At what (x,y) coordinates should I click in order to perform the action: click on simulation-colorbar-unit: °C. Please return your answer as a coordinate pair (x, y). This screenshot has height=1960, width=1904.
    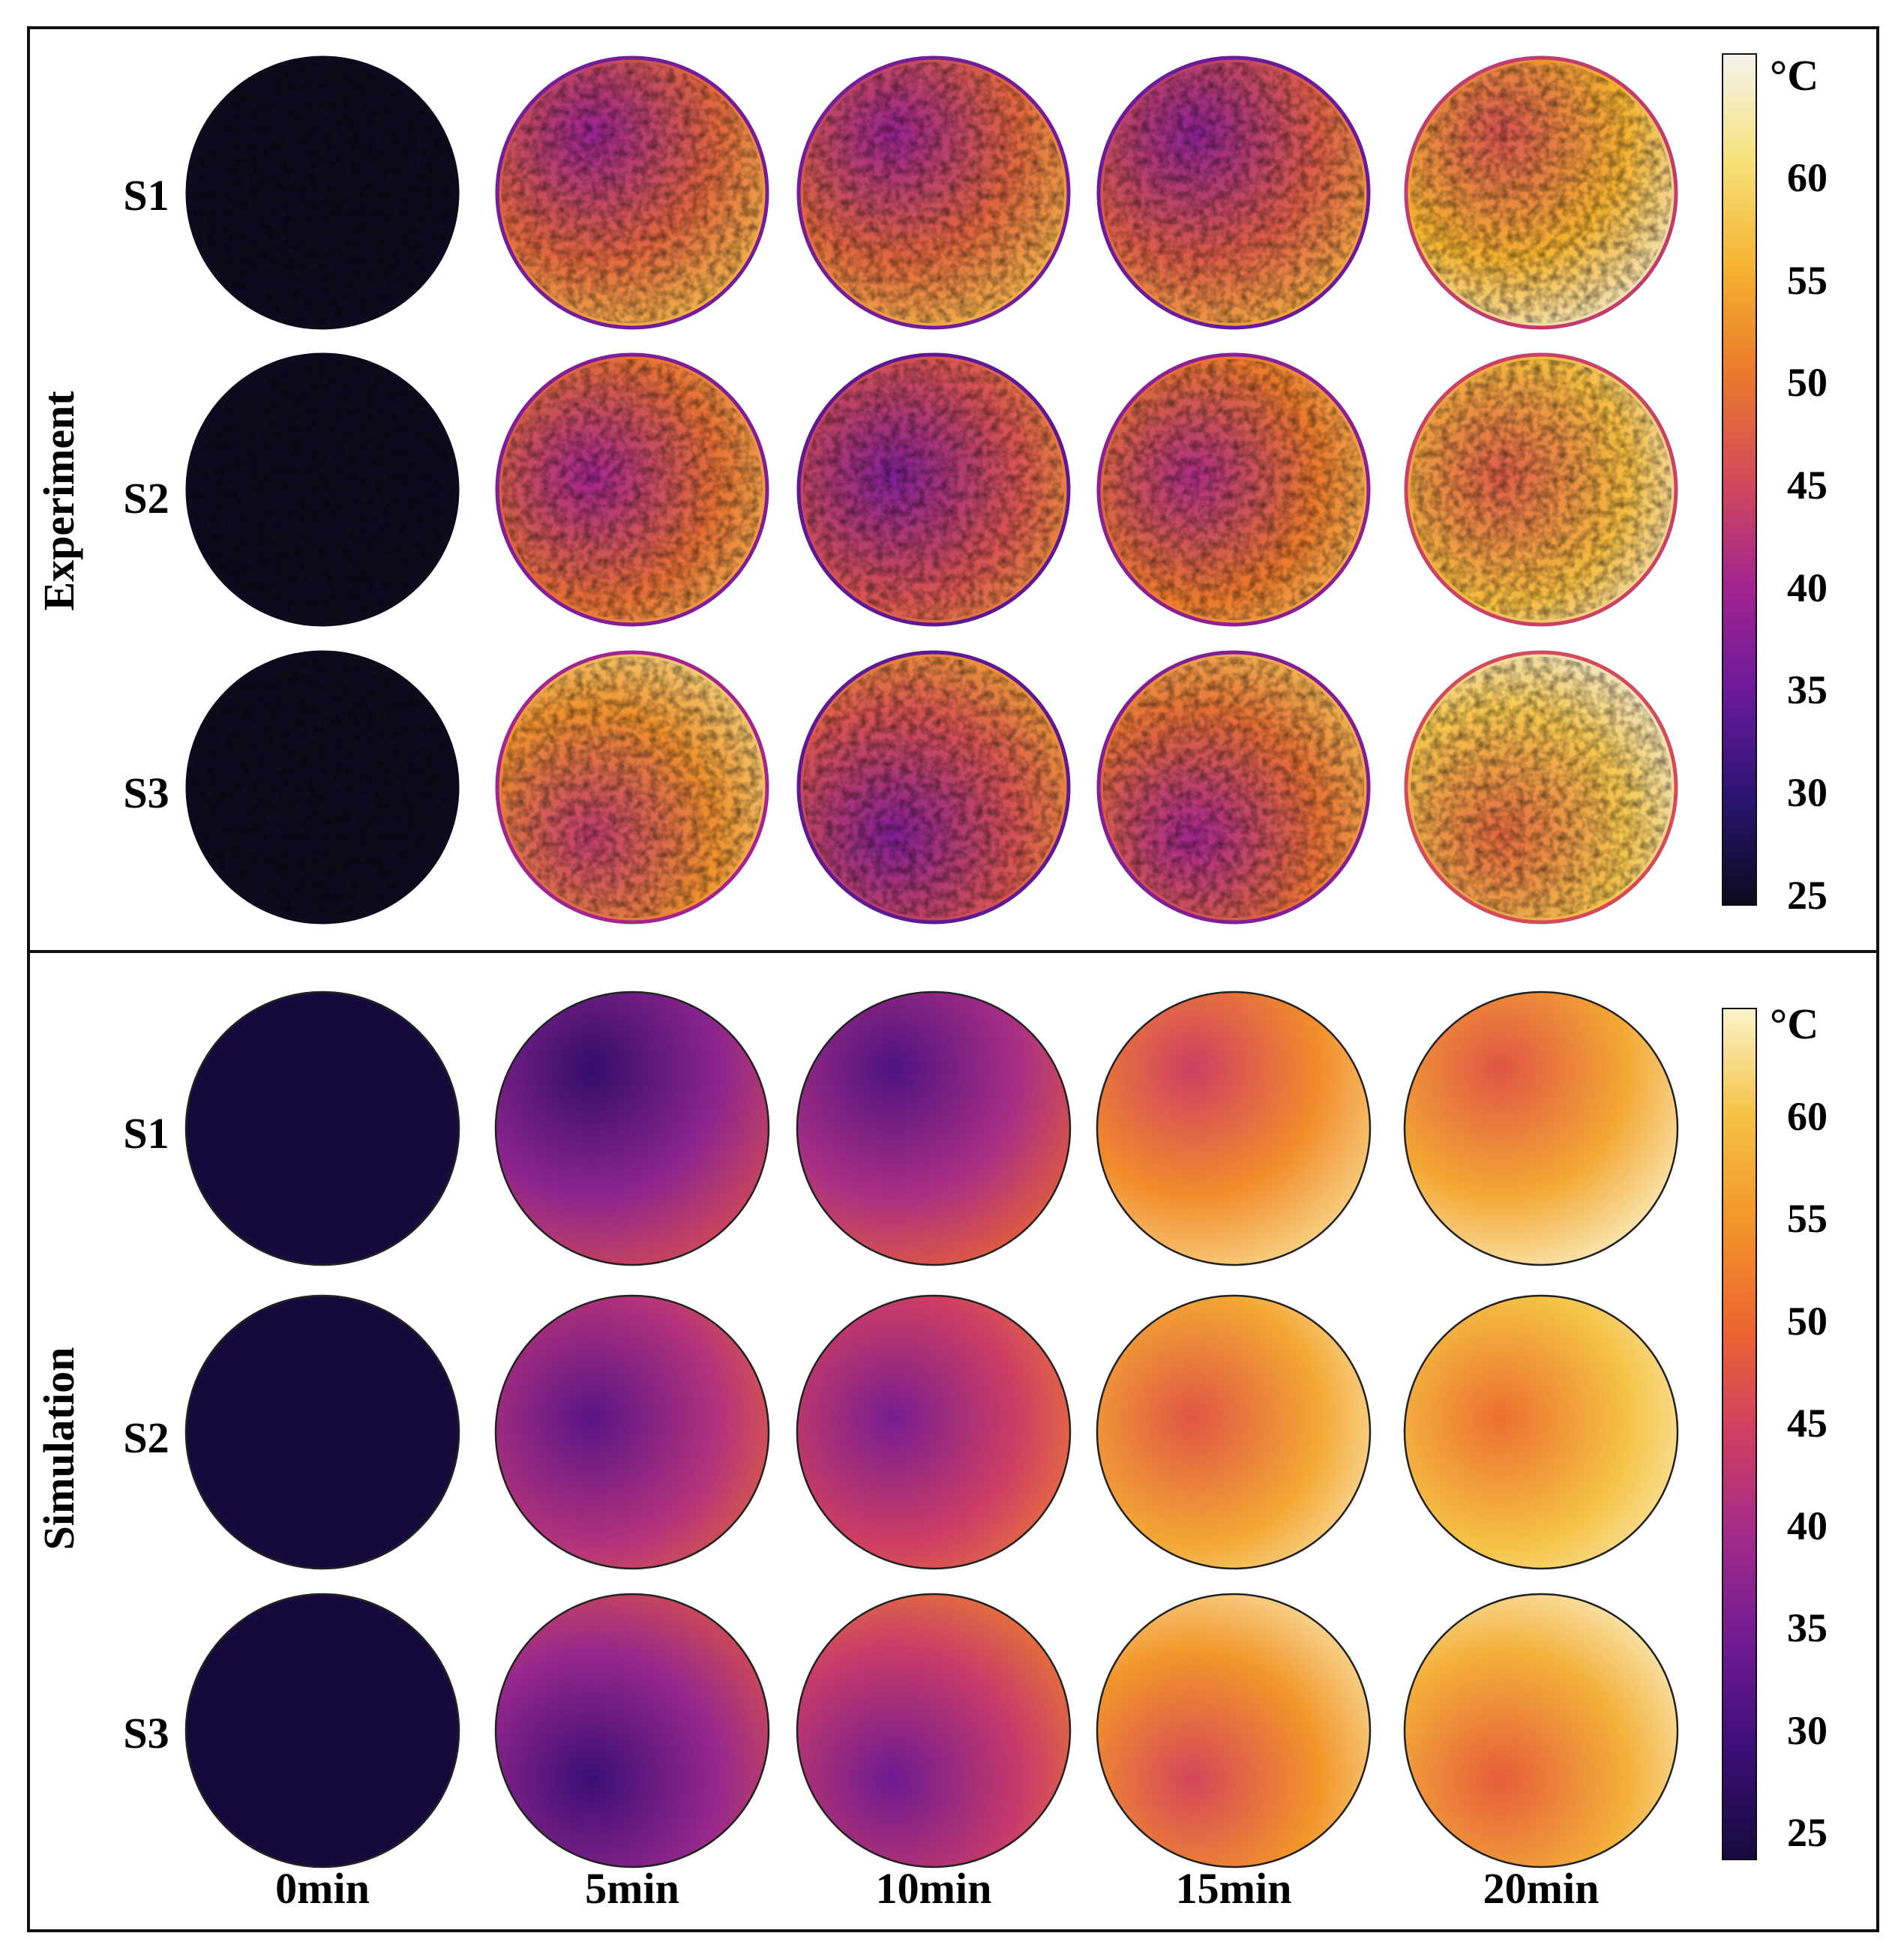
    Looking at the image, I should click on (1794, 1023).